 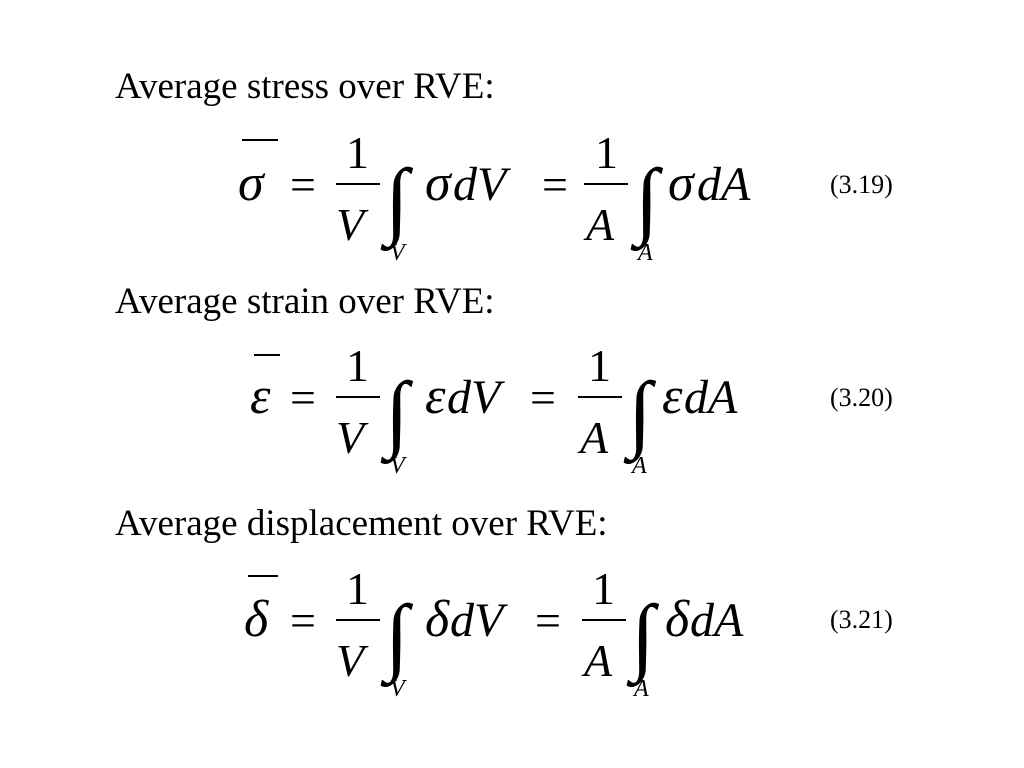 What do you see at coordinates (435, 396) in the screenshot?
I see `integrand-symbol: ε` at bounding box center [435, 396].